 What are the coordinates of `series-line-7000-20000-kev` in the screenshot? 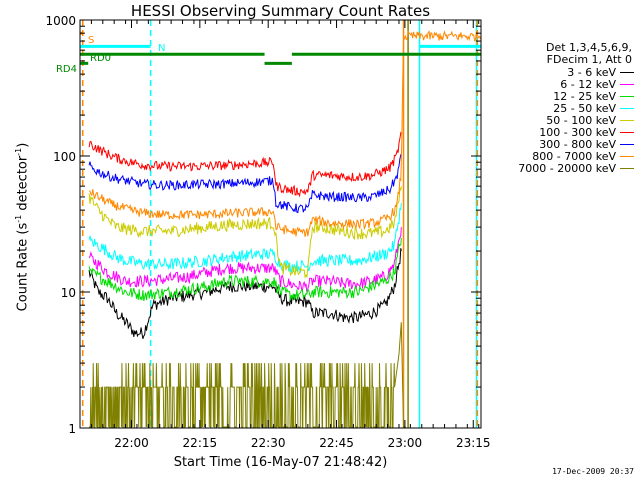 It's located at (247, 375).